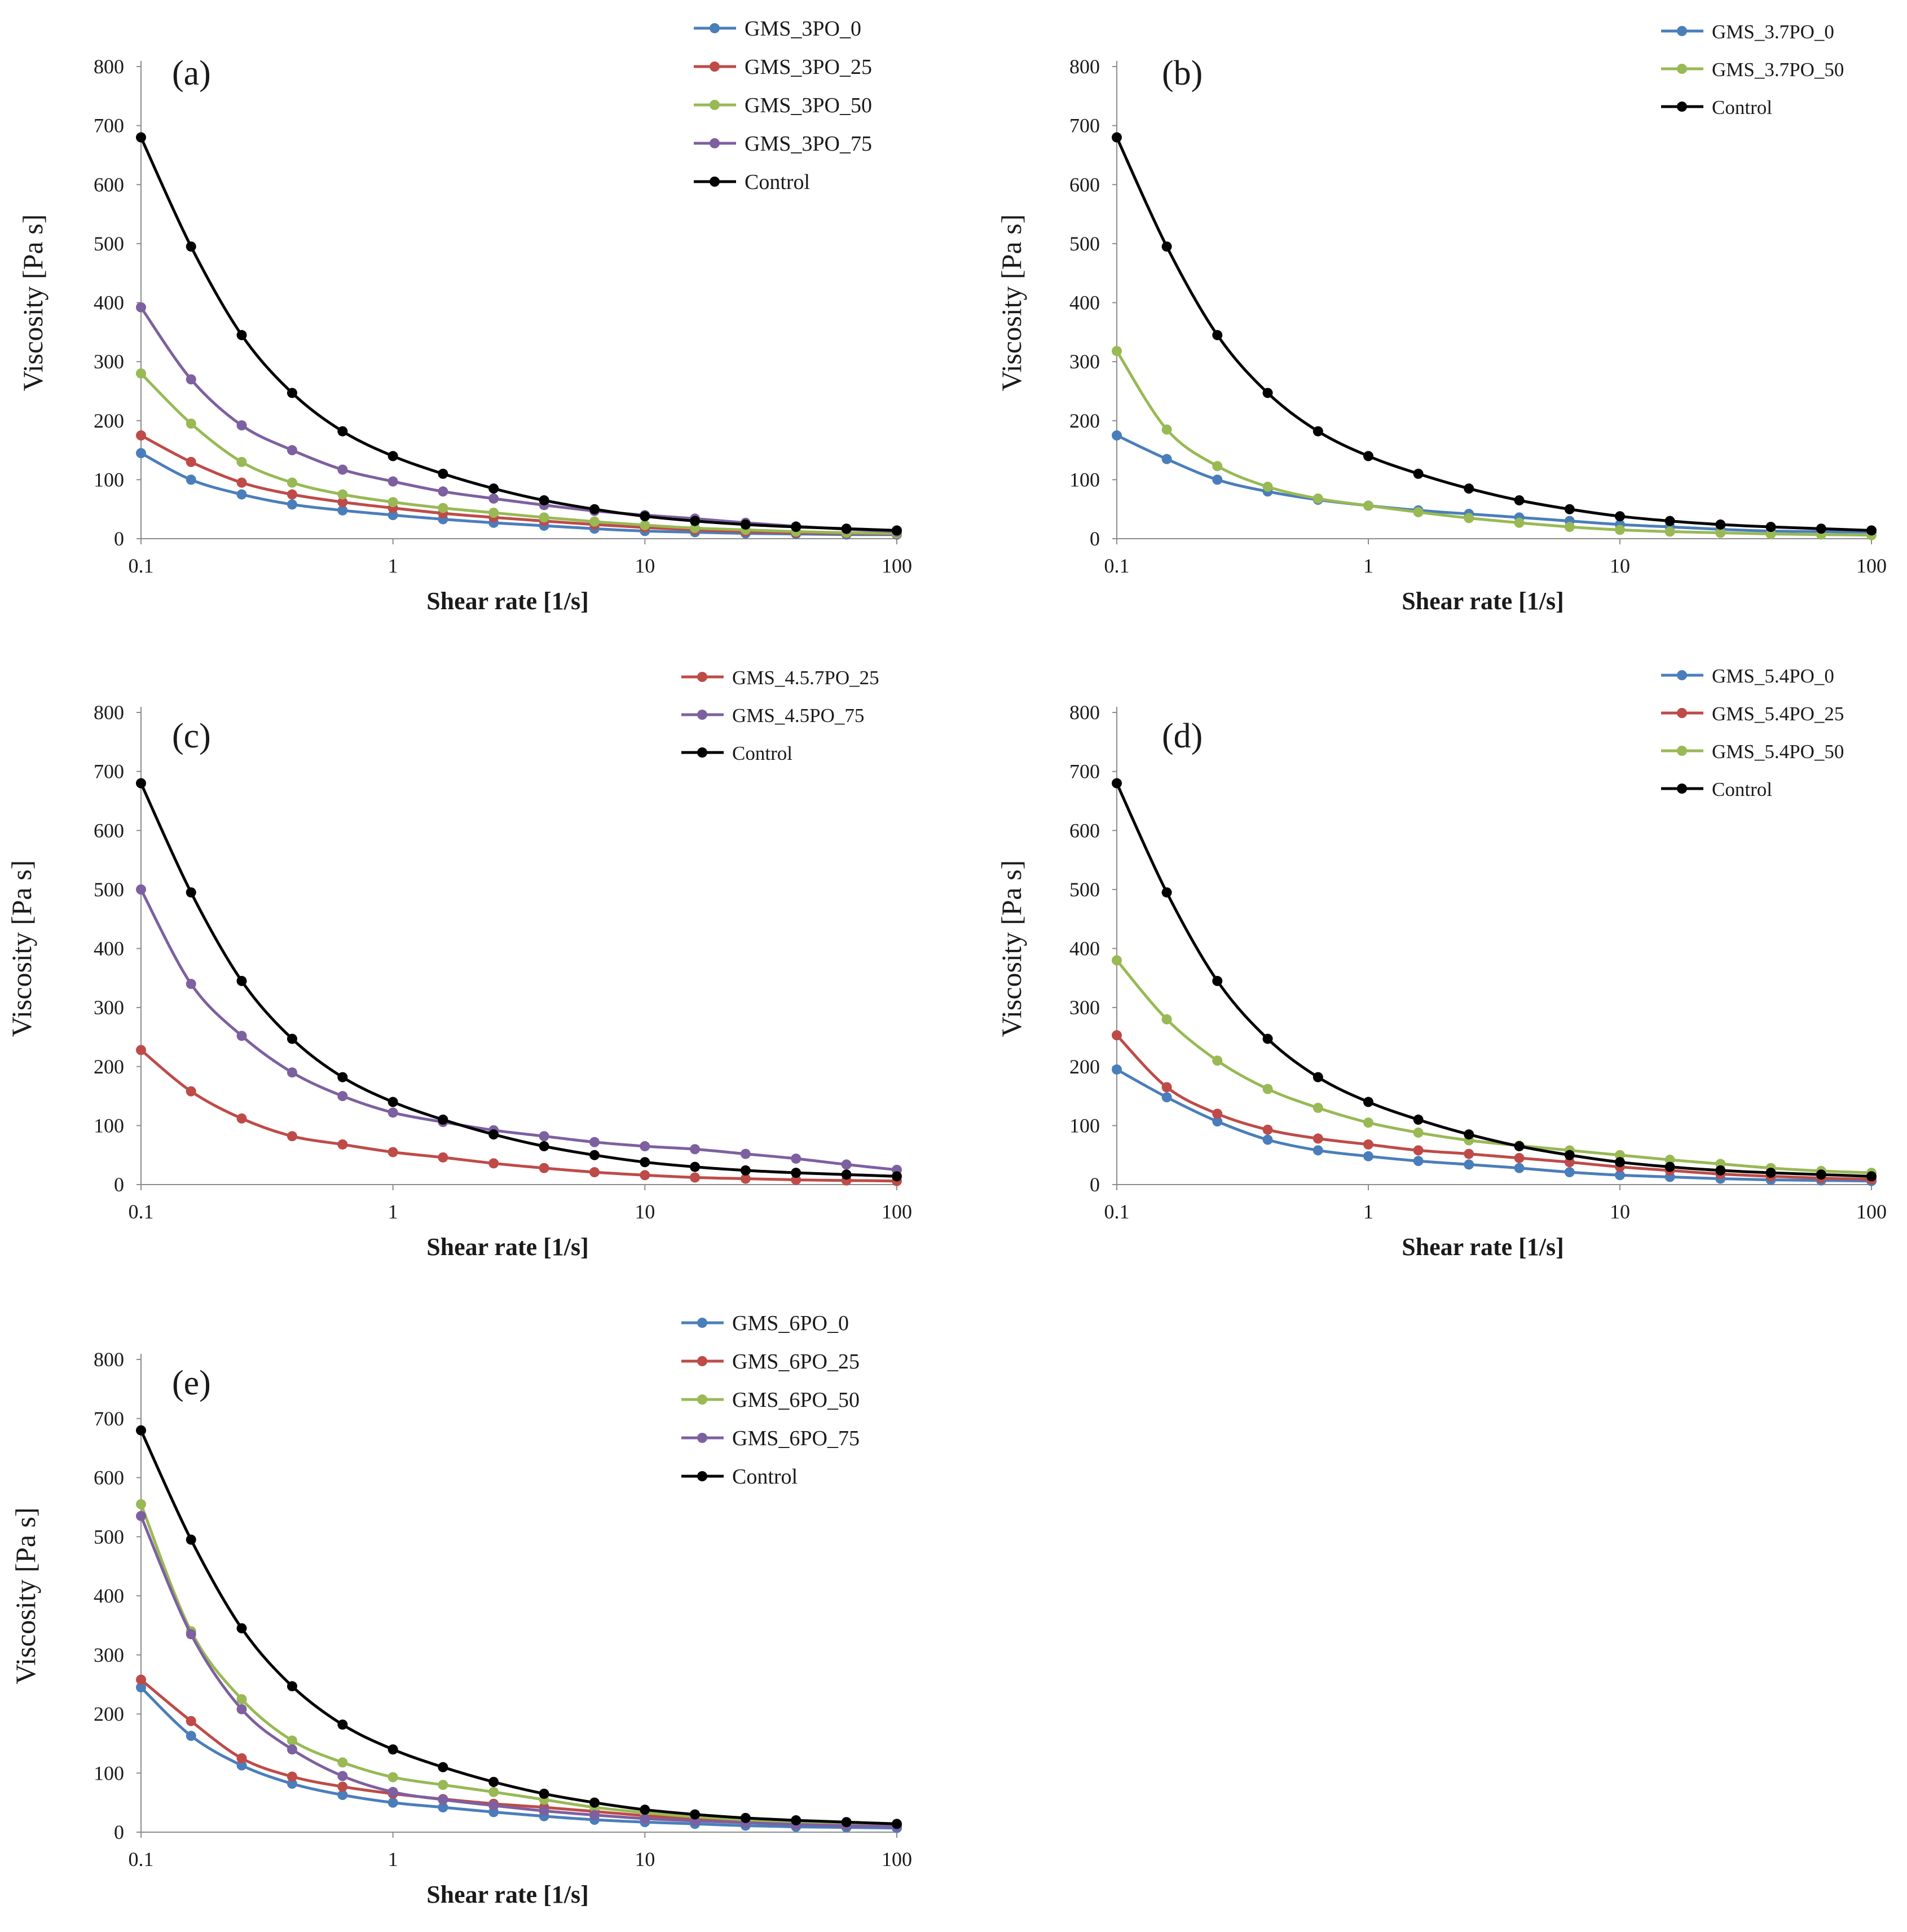 The width and height of the screenshot is (1907, 1932). What do you see at coordinates (109, 949) in the screenshot?
I see `y-tick-label: 400` at bounding box center [109, 949].